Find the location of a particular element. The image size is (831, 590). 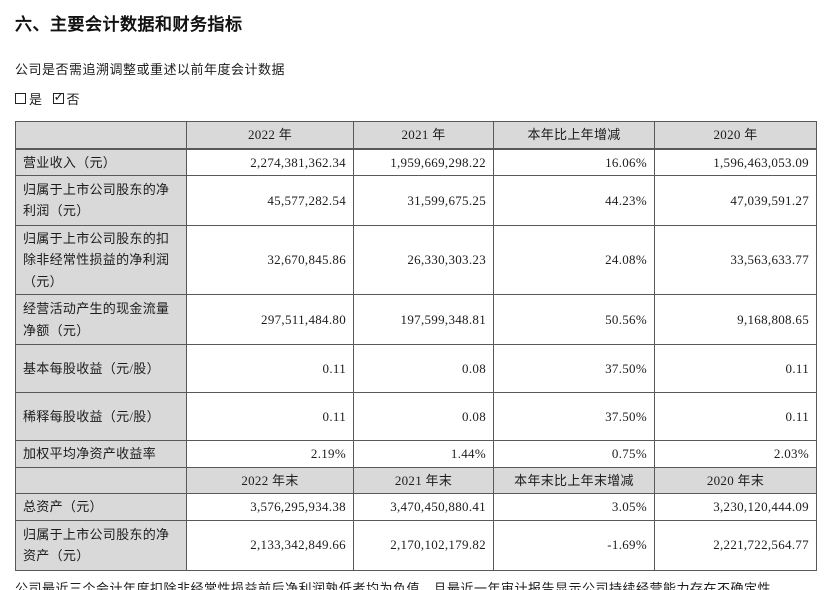

metric-value: 16.06% is located at coordinates (574, 162).